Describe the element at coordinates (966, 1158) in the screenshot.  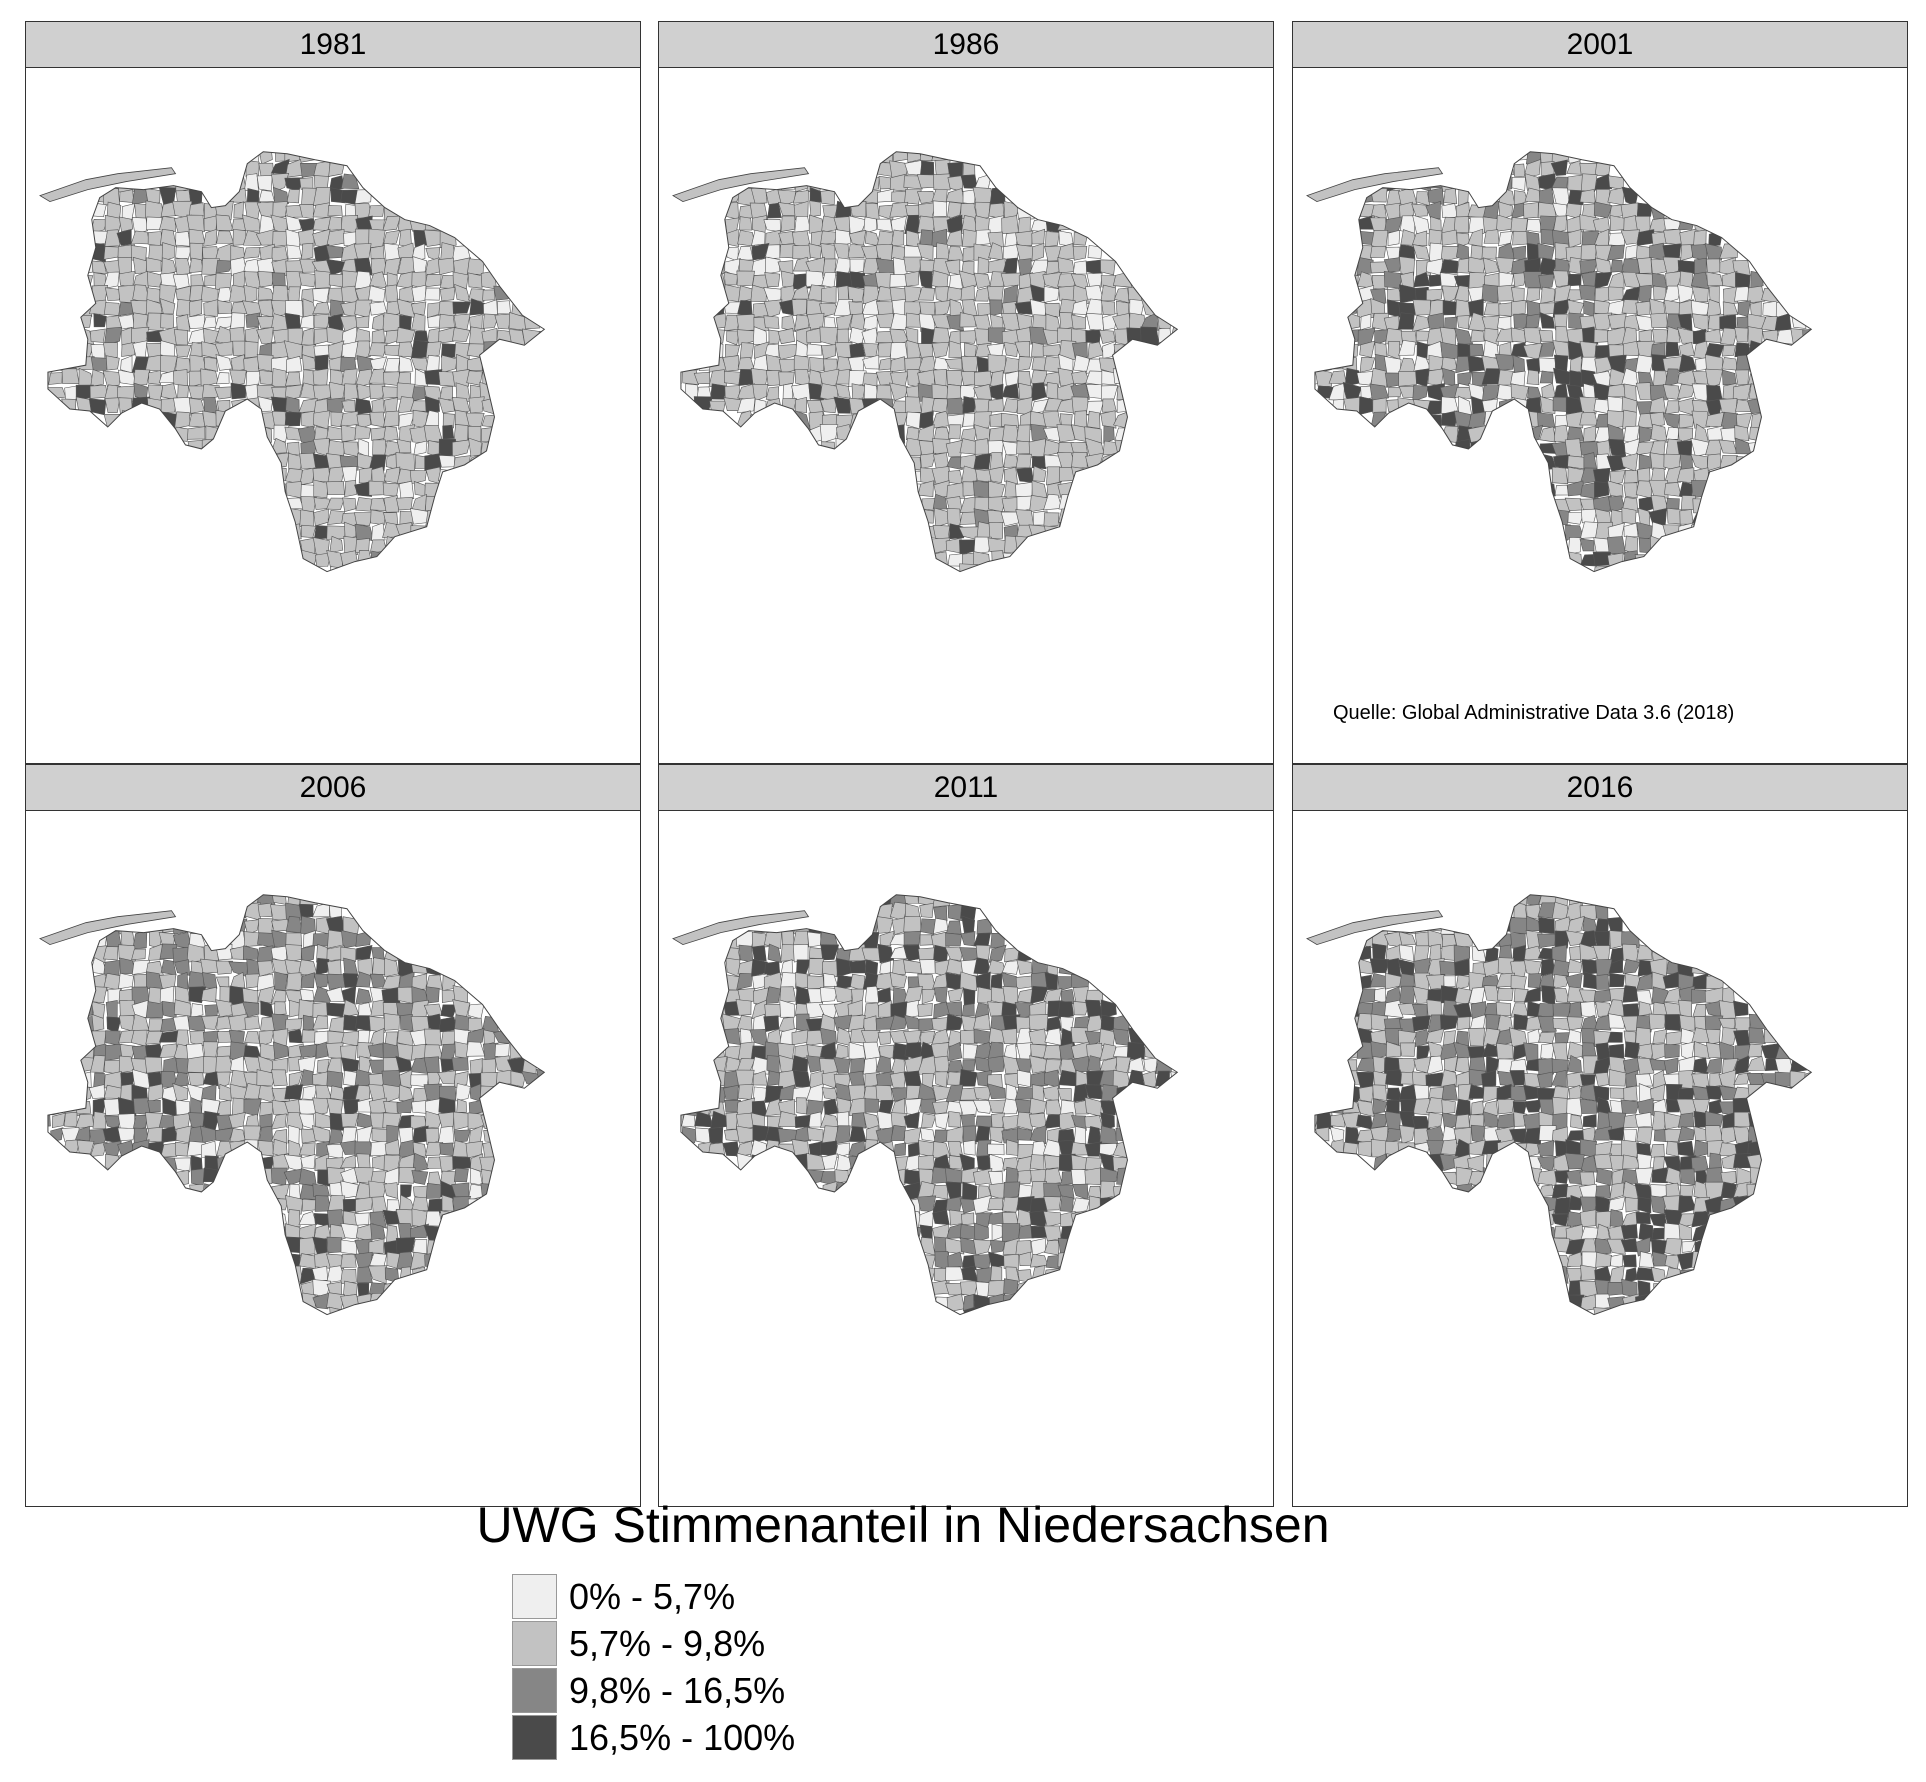
I see `map-area` at that location.